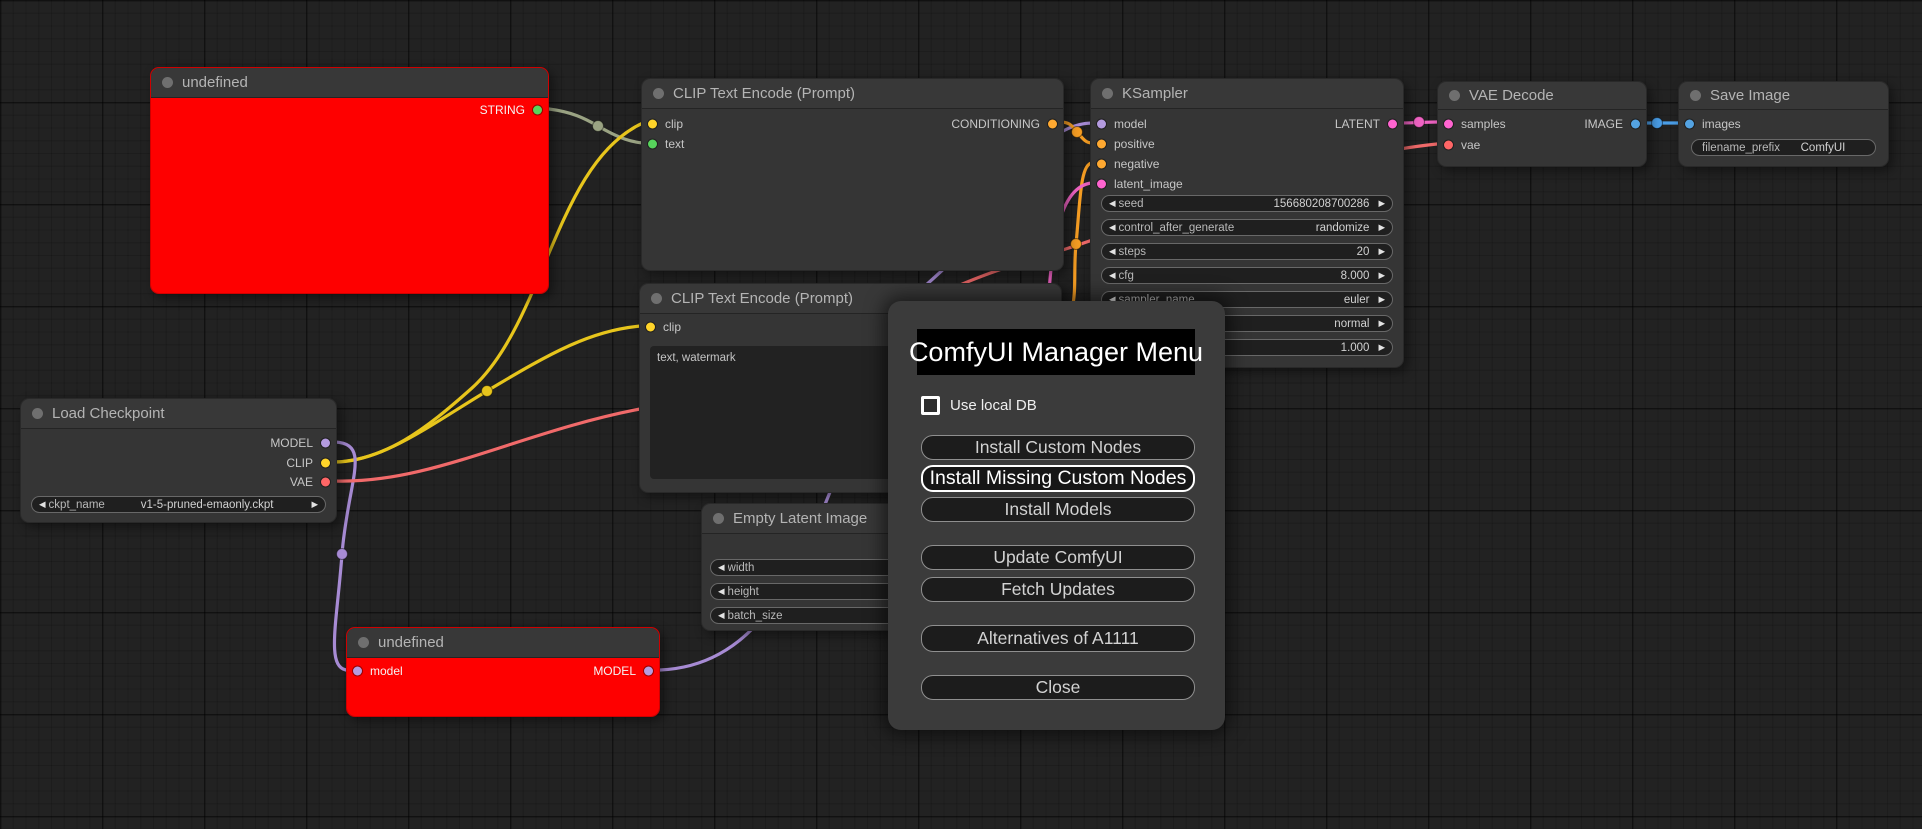 The width and height of the screenshot is (1922, 829). I want to click on node-title: VAE Decode, so click(1511, 95).